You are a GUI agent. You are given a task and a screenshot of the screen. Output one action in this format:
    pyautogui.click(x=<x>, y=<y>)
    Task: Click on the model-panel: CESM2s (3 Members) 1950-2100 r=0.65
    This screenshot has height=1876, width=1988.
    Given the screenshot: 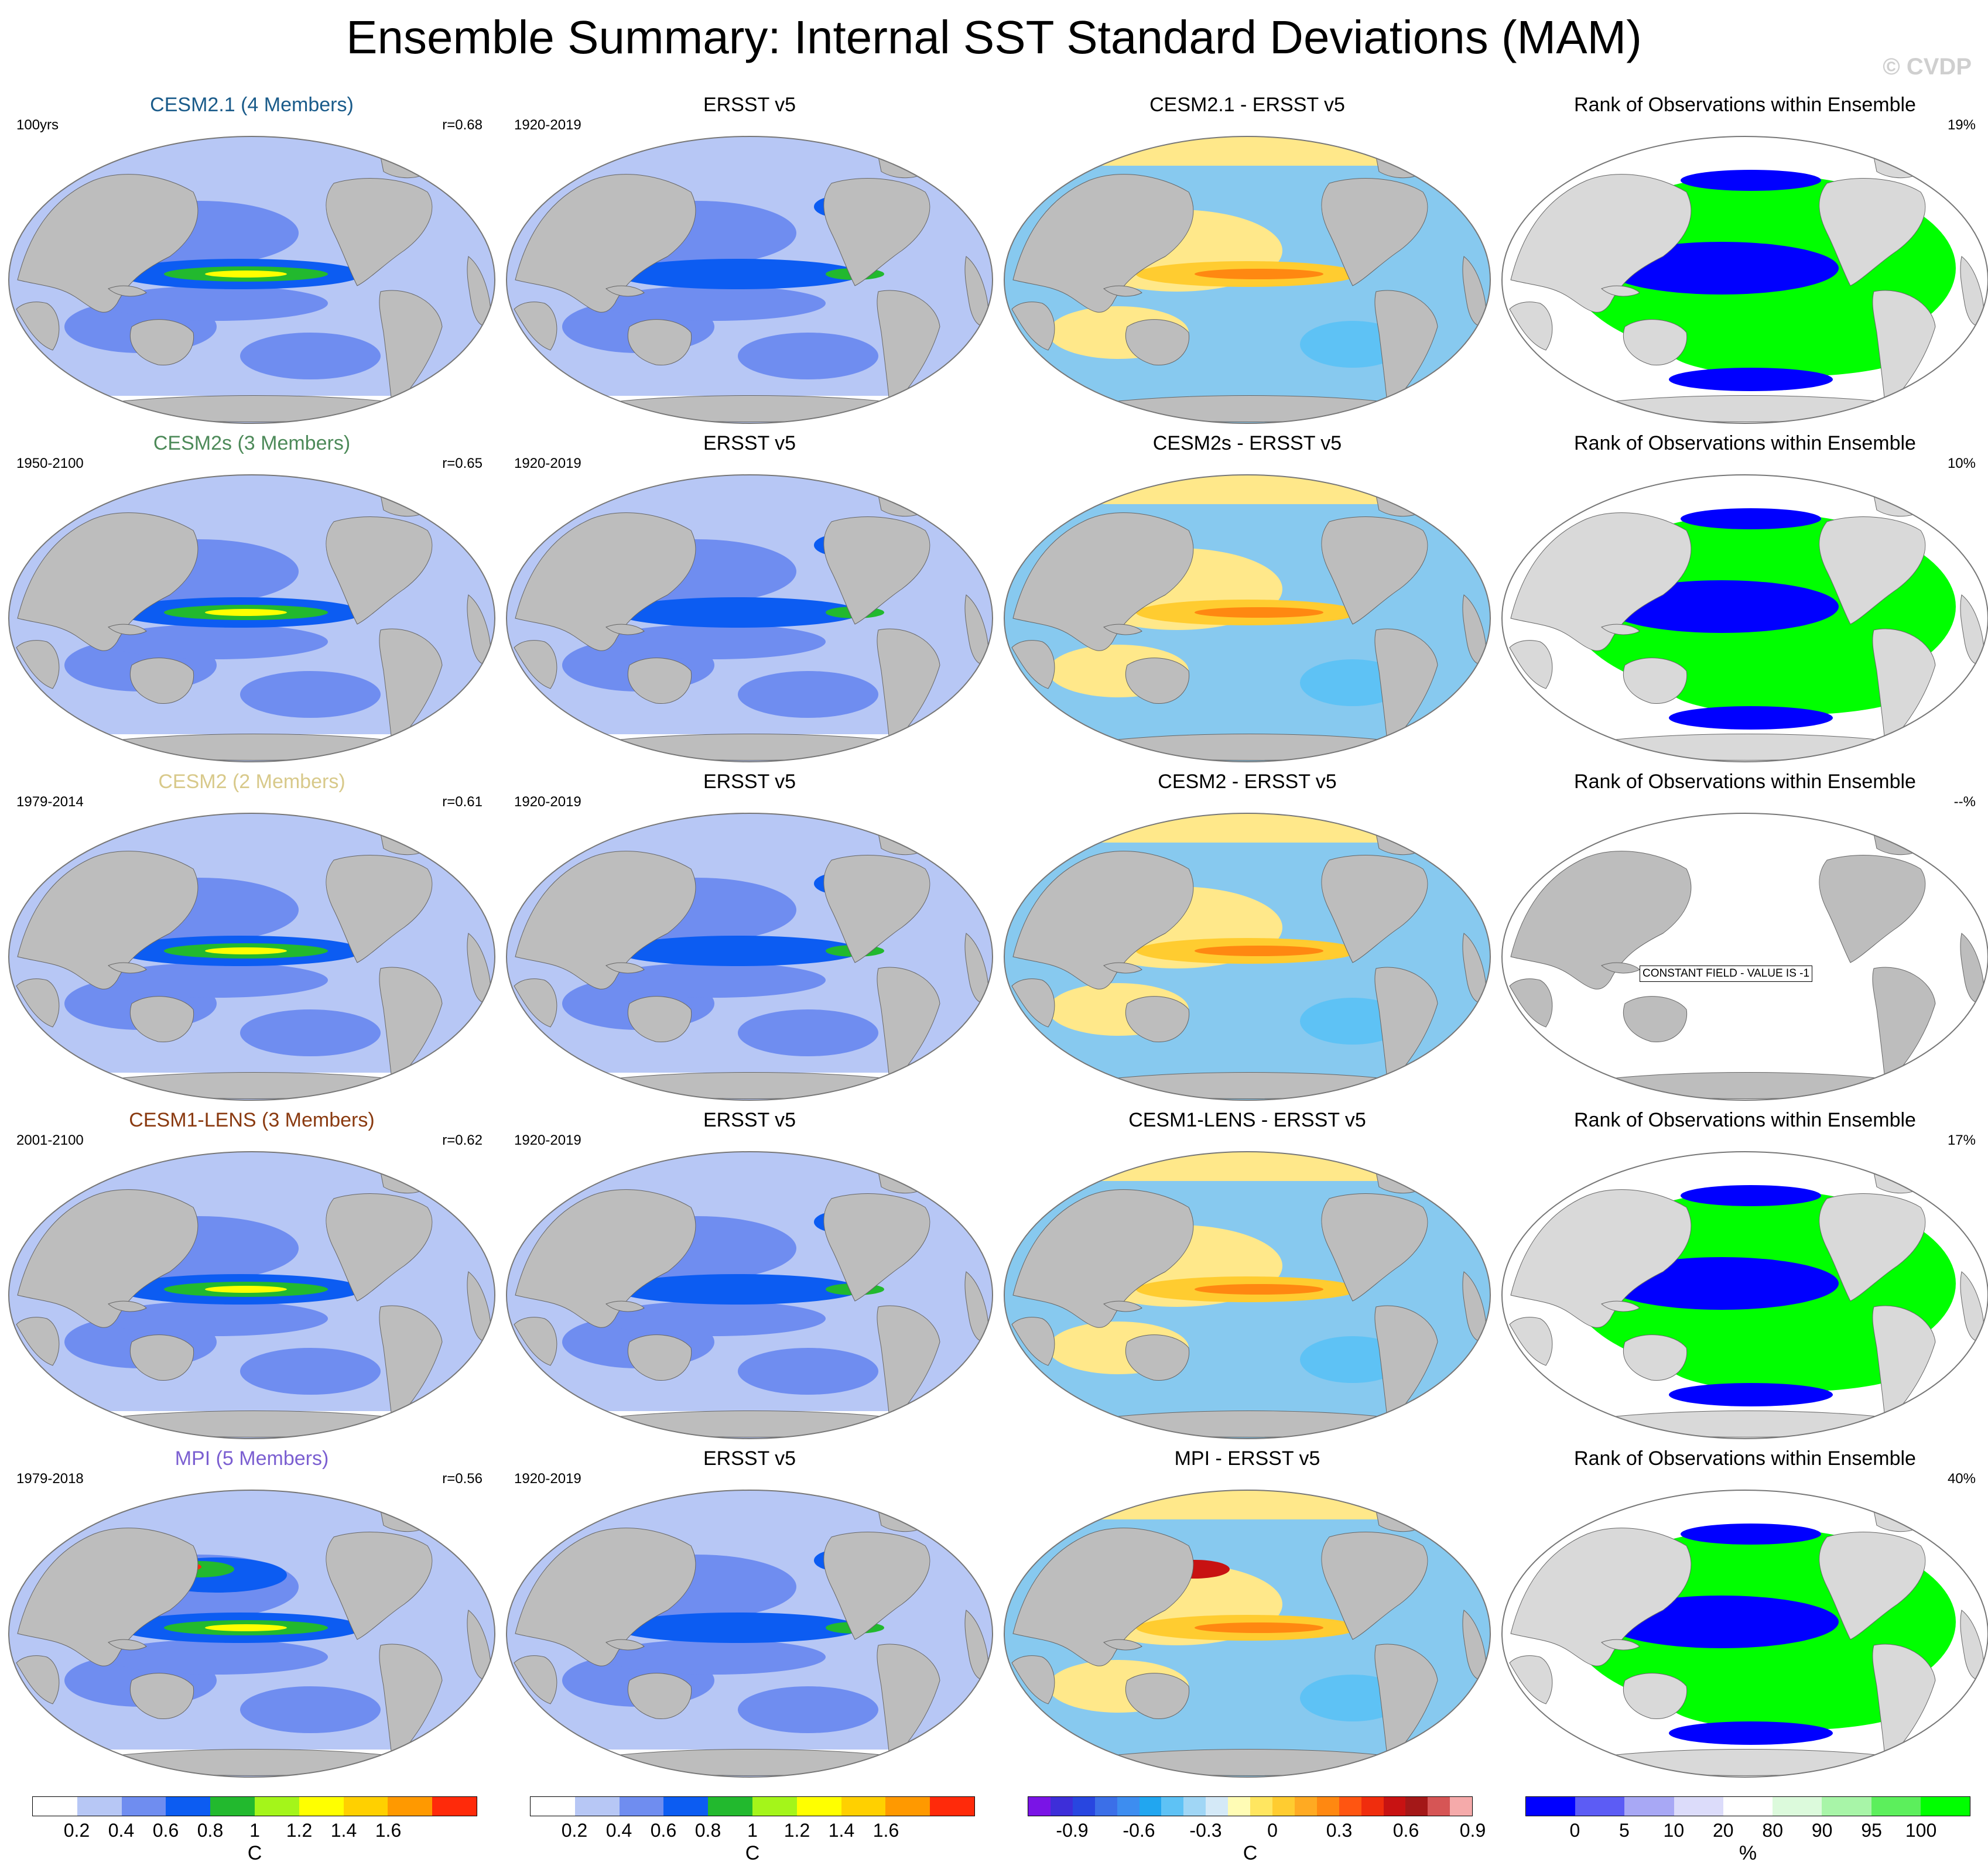 What is the action you would take?
    pyautogui.click(x=252, y=599)
    